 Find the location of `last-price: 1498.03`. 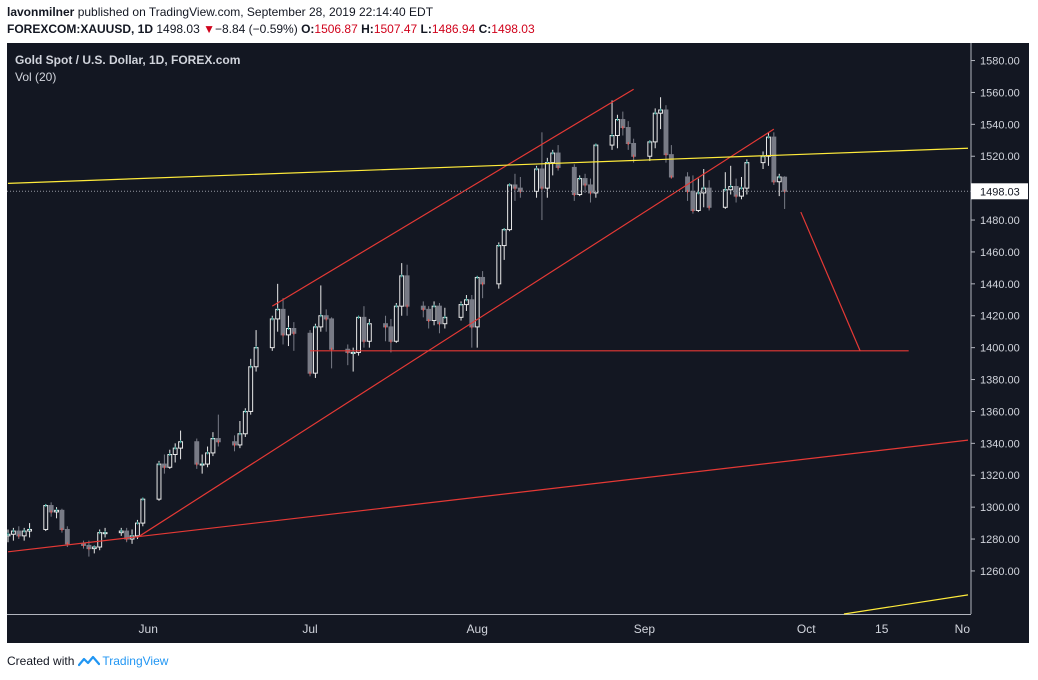

last-price: 1498.03 is located at coordinates (178, 29).